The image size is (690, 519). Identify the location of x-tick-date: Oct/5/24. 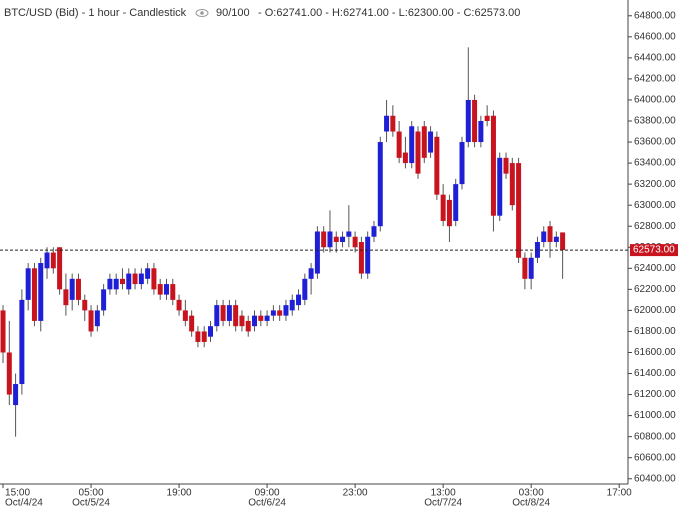
(91, 503).